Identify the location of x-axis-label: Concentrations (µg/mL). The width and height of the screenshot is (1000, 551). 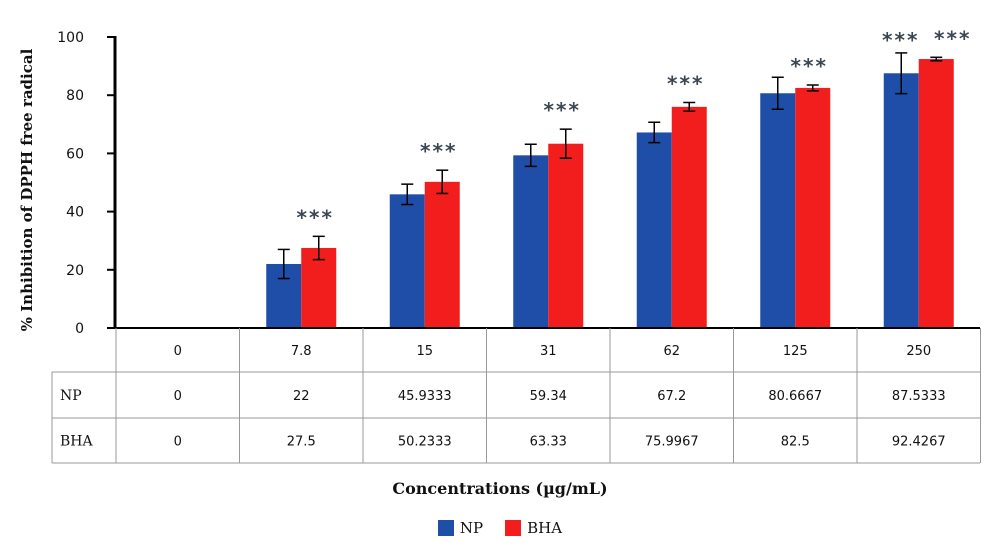
(500, 488).